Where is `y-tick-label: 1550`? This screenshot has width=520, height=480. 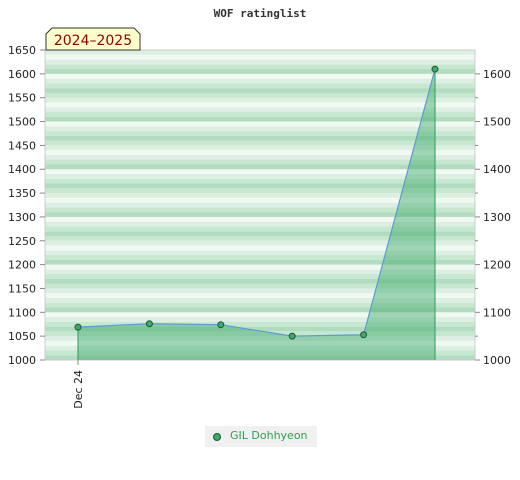
y-tick-label: 1550 is located at coordinates (22, 98).